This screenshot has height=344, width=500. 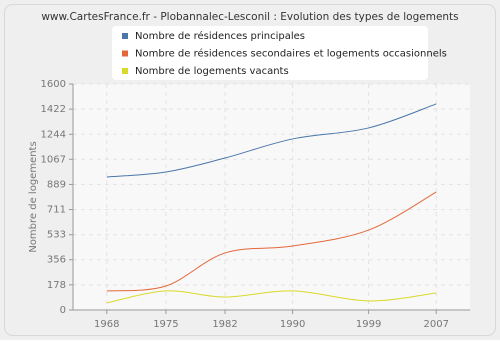 What do you see at coordinates (220, 36) in the screenshot?
I see `legend-label: Nombre de résidences principales` at bounding box center [220, 36].